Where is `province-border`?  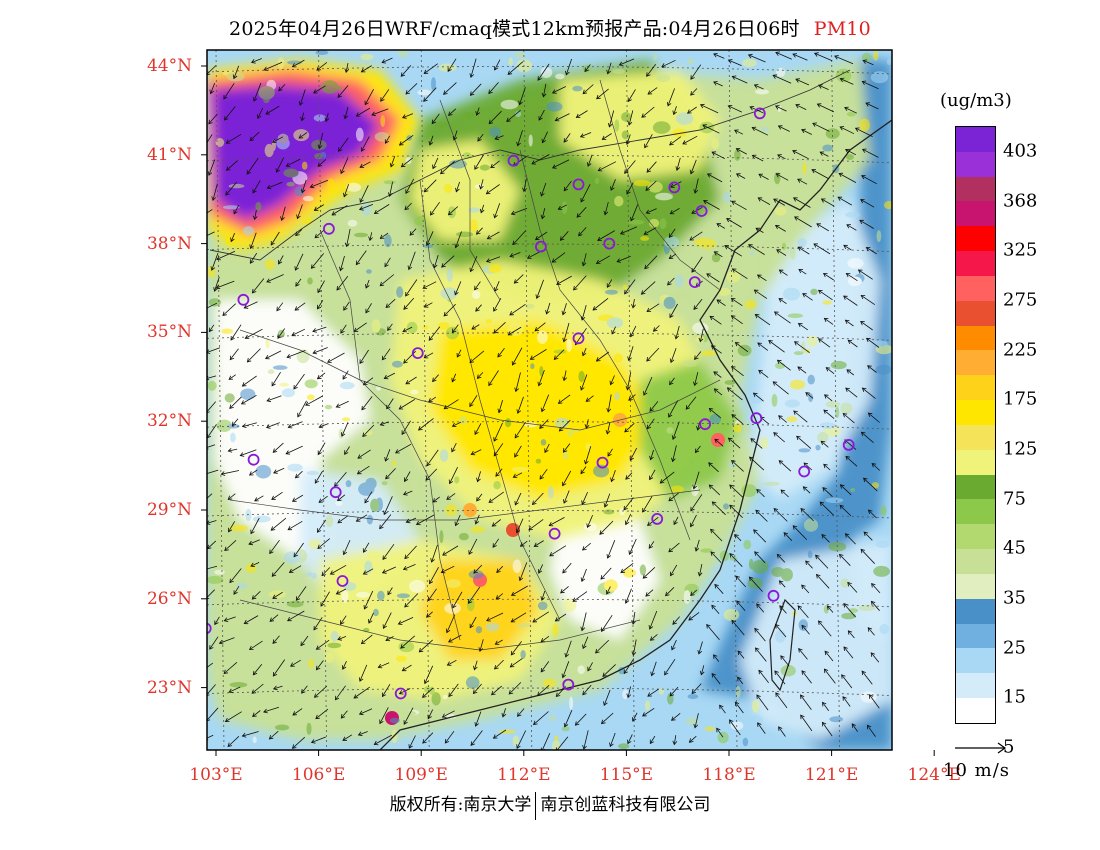 province-border is located at coordinates (490, 400).